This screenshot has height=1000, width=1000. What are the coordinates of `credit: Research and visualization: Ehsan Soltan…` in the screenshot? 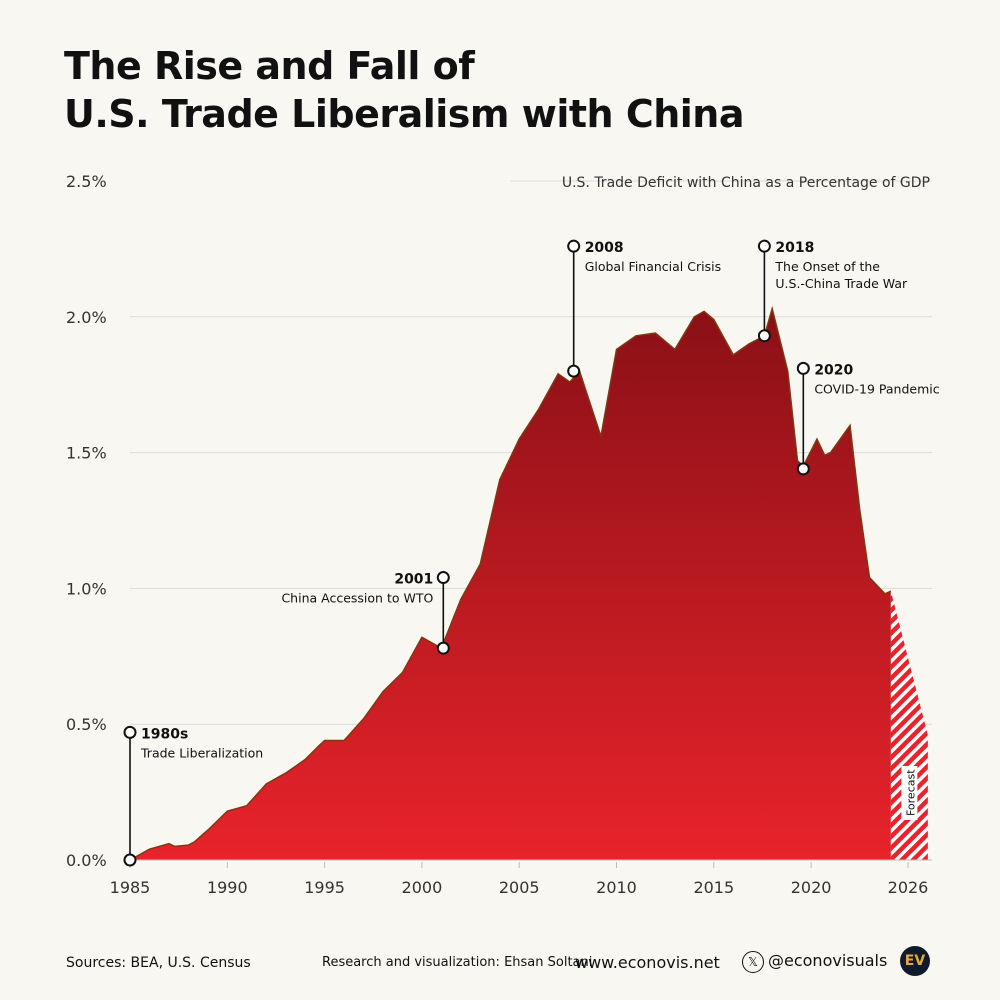 It's located at (457, 962).